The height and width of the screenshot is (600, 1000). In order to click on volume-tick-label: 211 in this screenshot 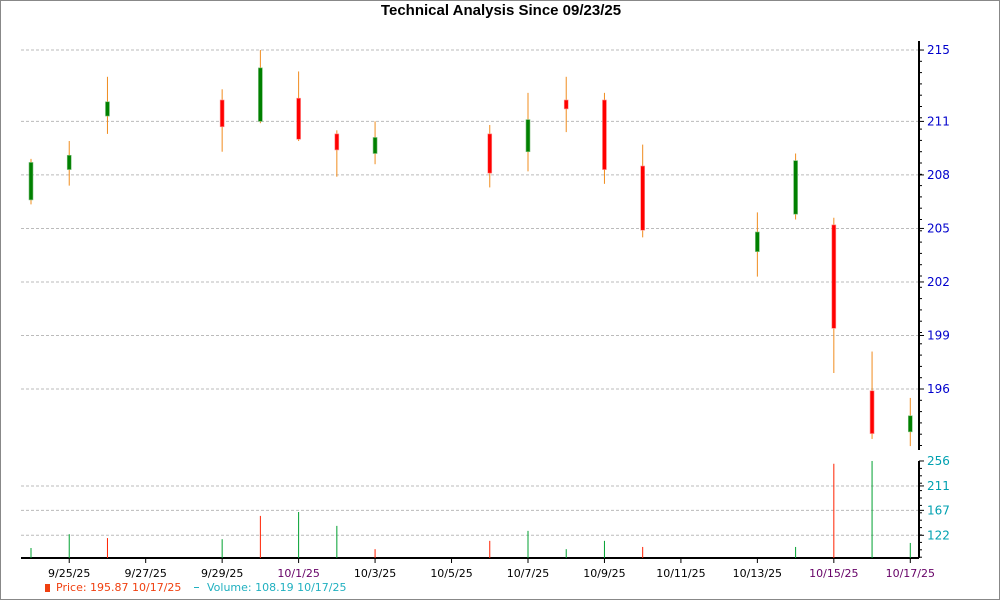, I will do `click(938, 486)`.